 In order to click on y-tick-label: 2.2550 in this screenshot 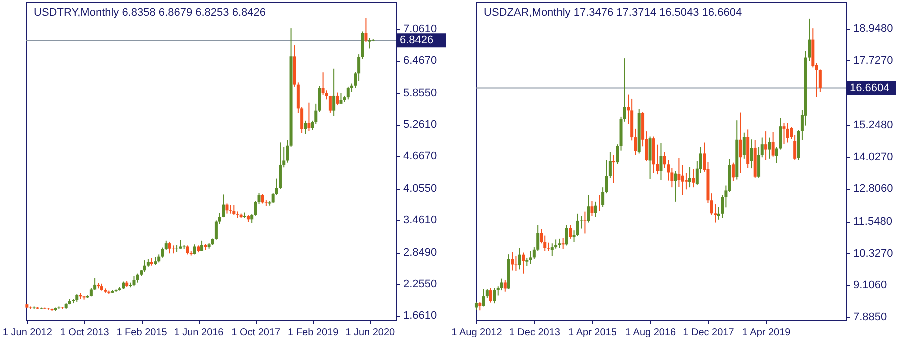, I will do `click(421, 284)`.